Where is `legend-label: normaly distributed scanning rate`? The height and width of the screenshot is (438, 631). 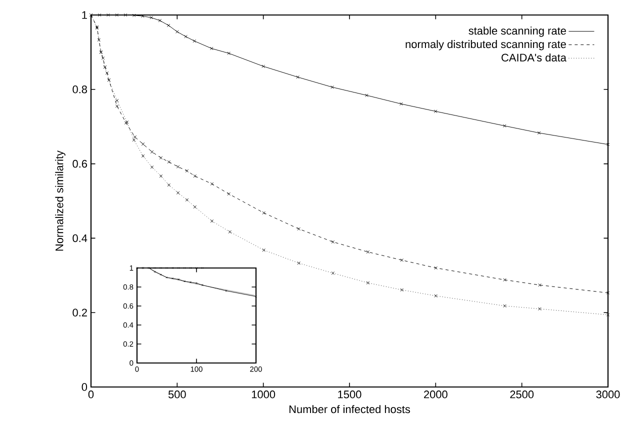
legend-label: normaly distributed scanning rate is located at coordinates (486, 45).